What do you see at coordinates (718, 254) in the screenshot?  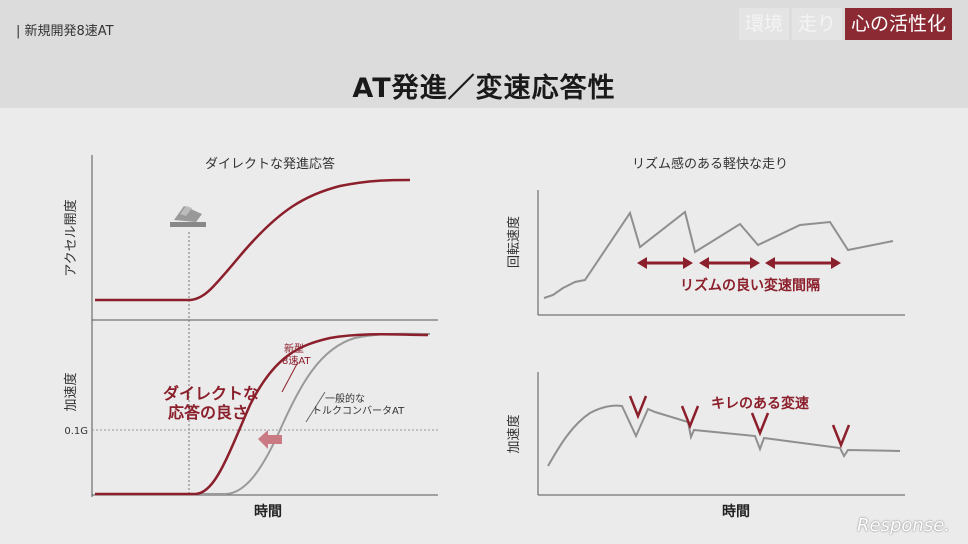 I see `rotation-speed-curve` at bounding box center [718, 254].